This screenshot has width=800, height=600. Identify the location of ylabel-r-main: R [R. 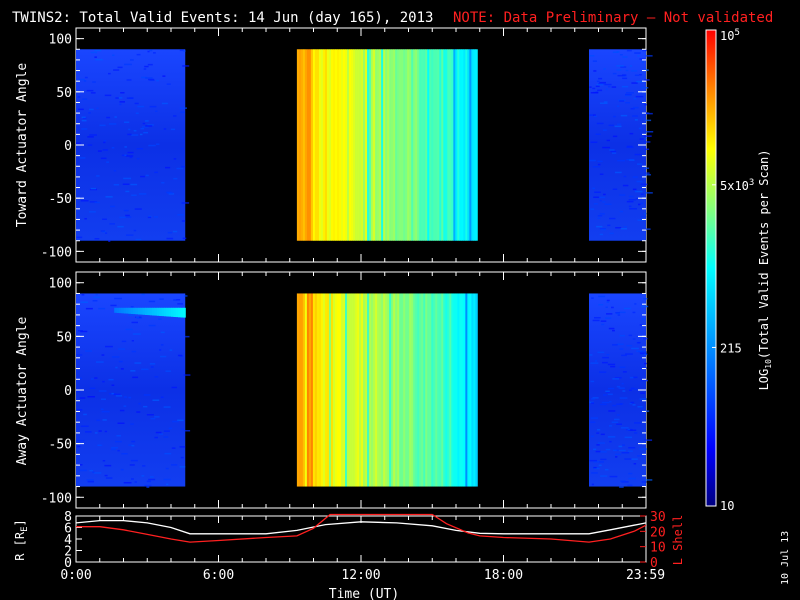
(20, 546).